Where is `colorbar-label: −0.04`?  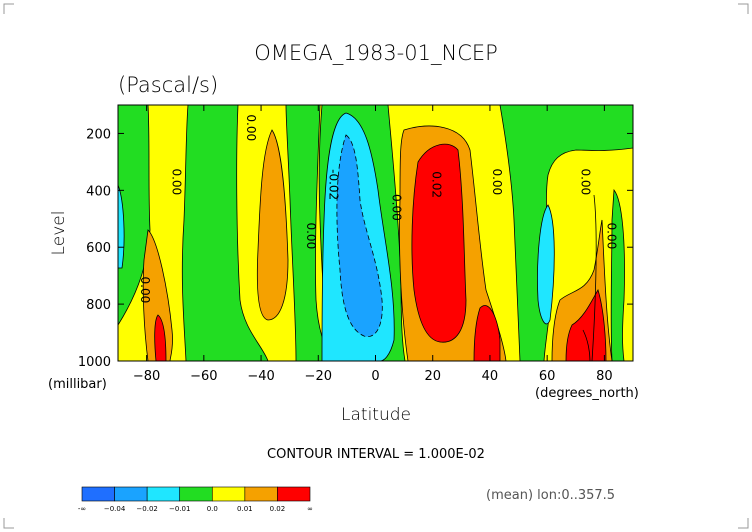 colorbar-label: −0.04 is located at coordinates (115, 509).